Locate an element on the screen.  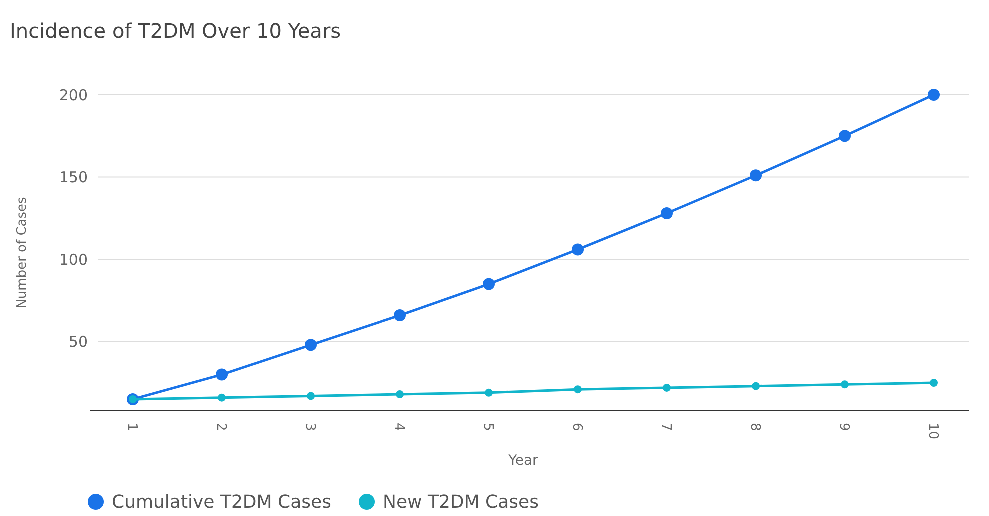
y-tick-label: 200 is located at coordinates (73, 95).